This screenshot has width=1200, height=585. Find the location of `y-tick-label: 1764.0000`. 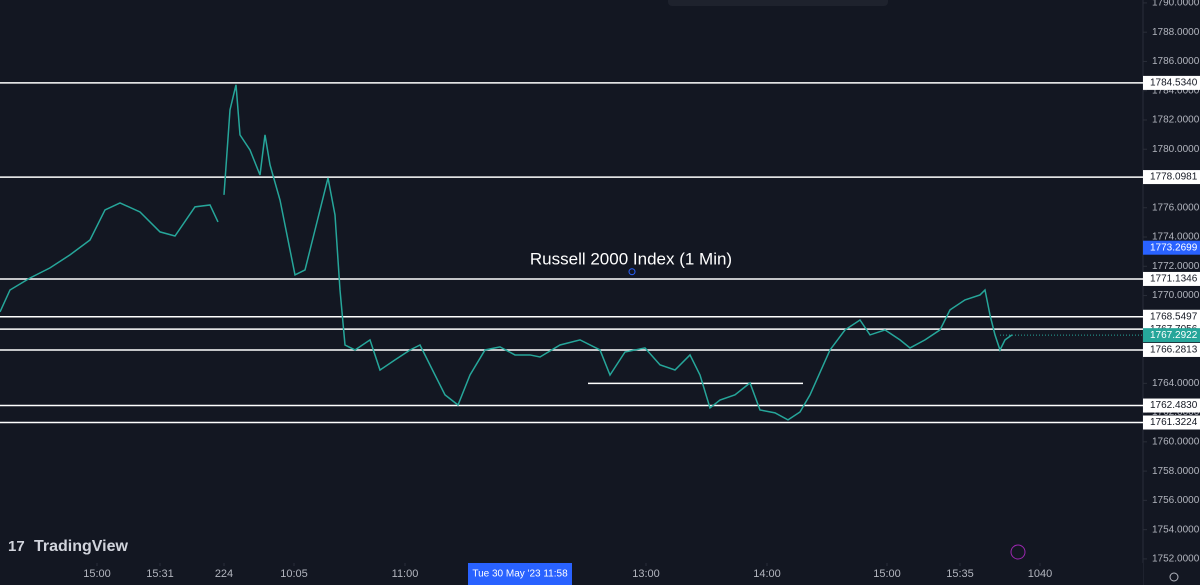

y-tick-label: 1764.0000 is located at coordinates (1176, 383).